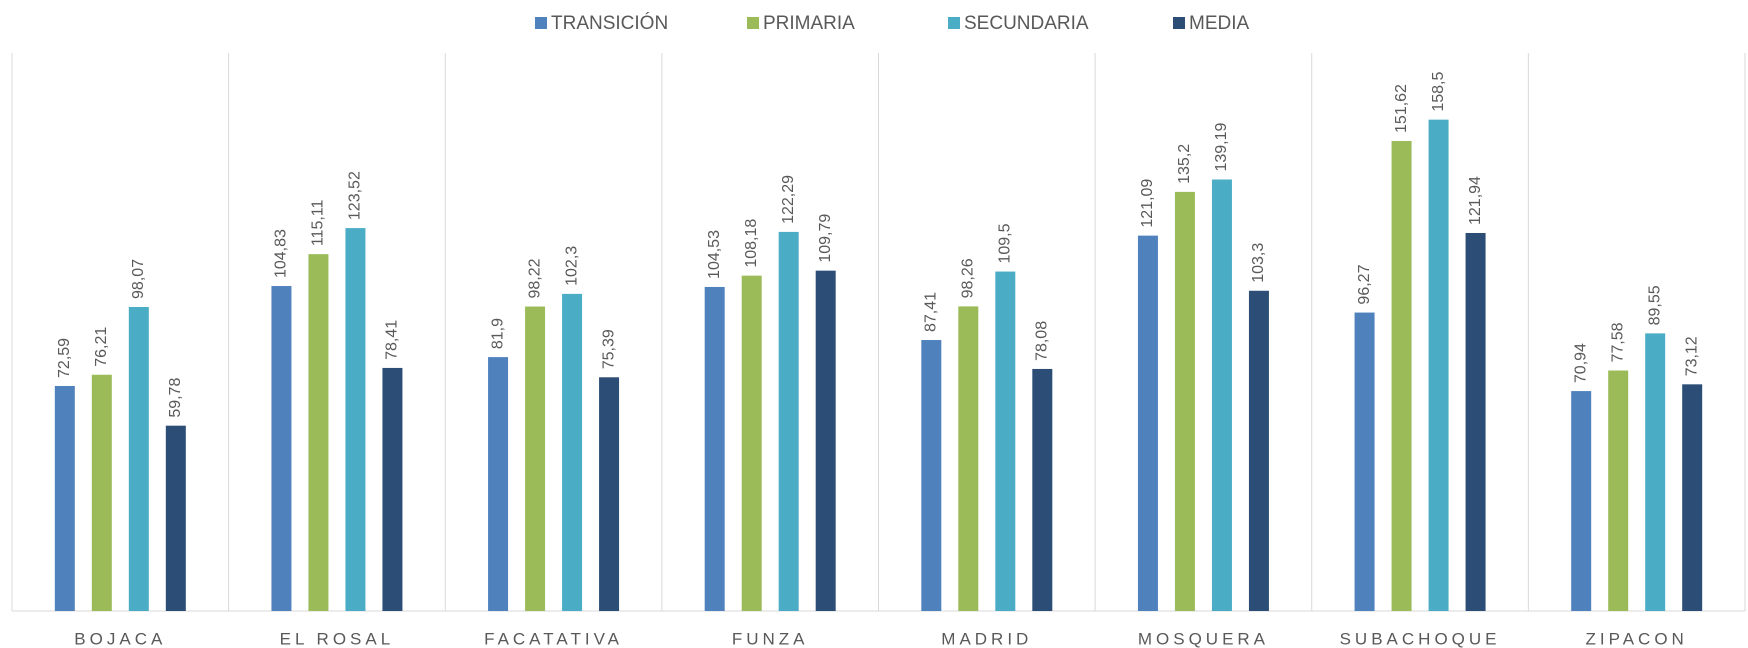 This screenshot has width=1748, height=648. I want to click on data-label: 75,39, so click(608, 349).